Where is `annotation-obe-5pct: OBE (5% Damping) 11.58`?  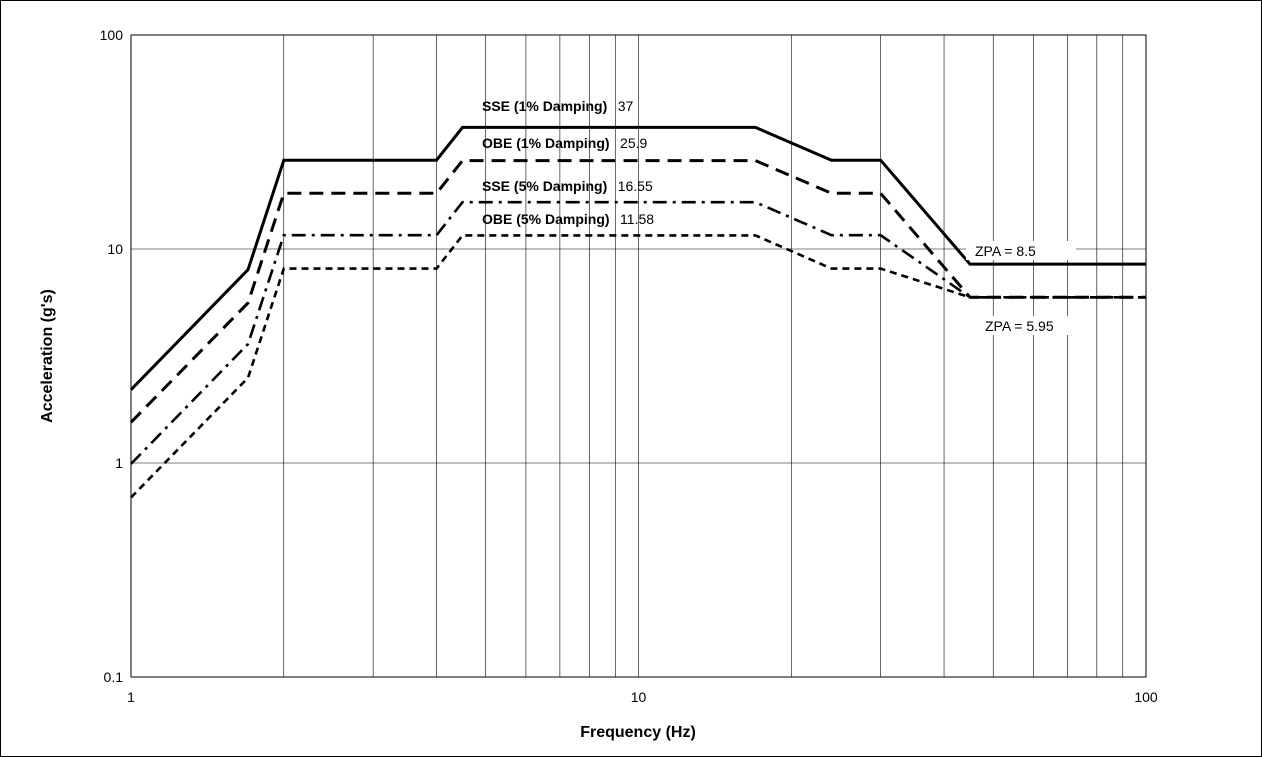
annotation-obe-5pct: OBE (5% Damping) 11.58 is located at coordinates (568, 219).